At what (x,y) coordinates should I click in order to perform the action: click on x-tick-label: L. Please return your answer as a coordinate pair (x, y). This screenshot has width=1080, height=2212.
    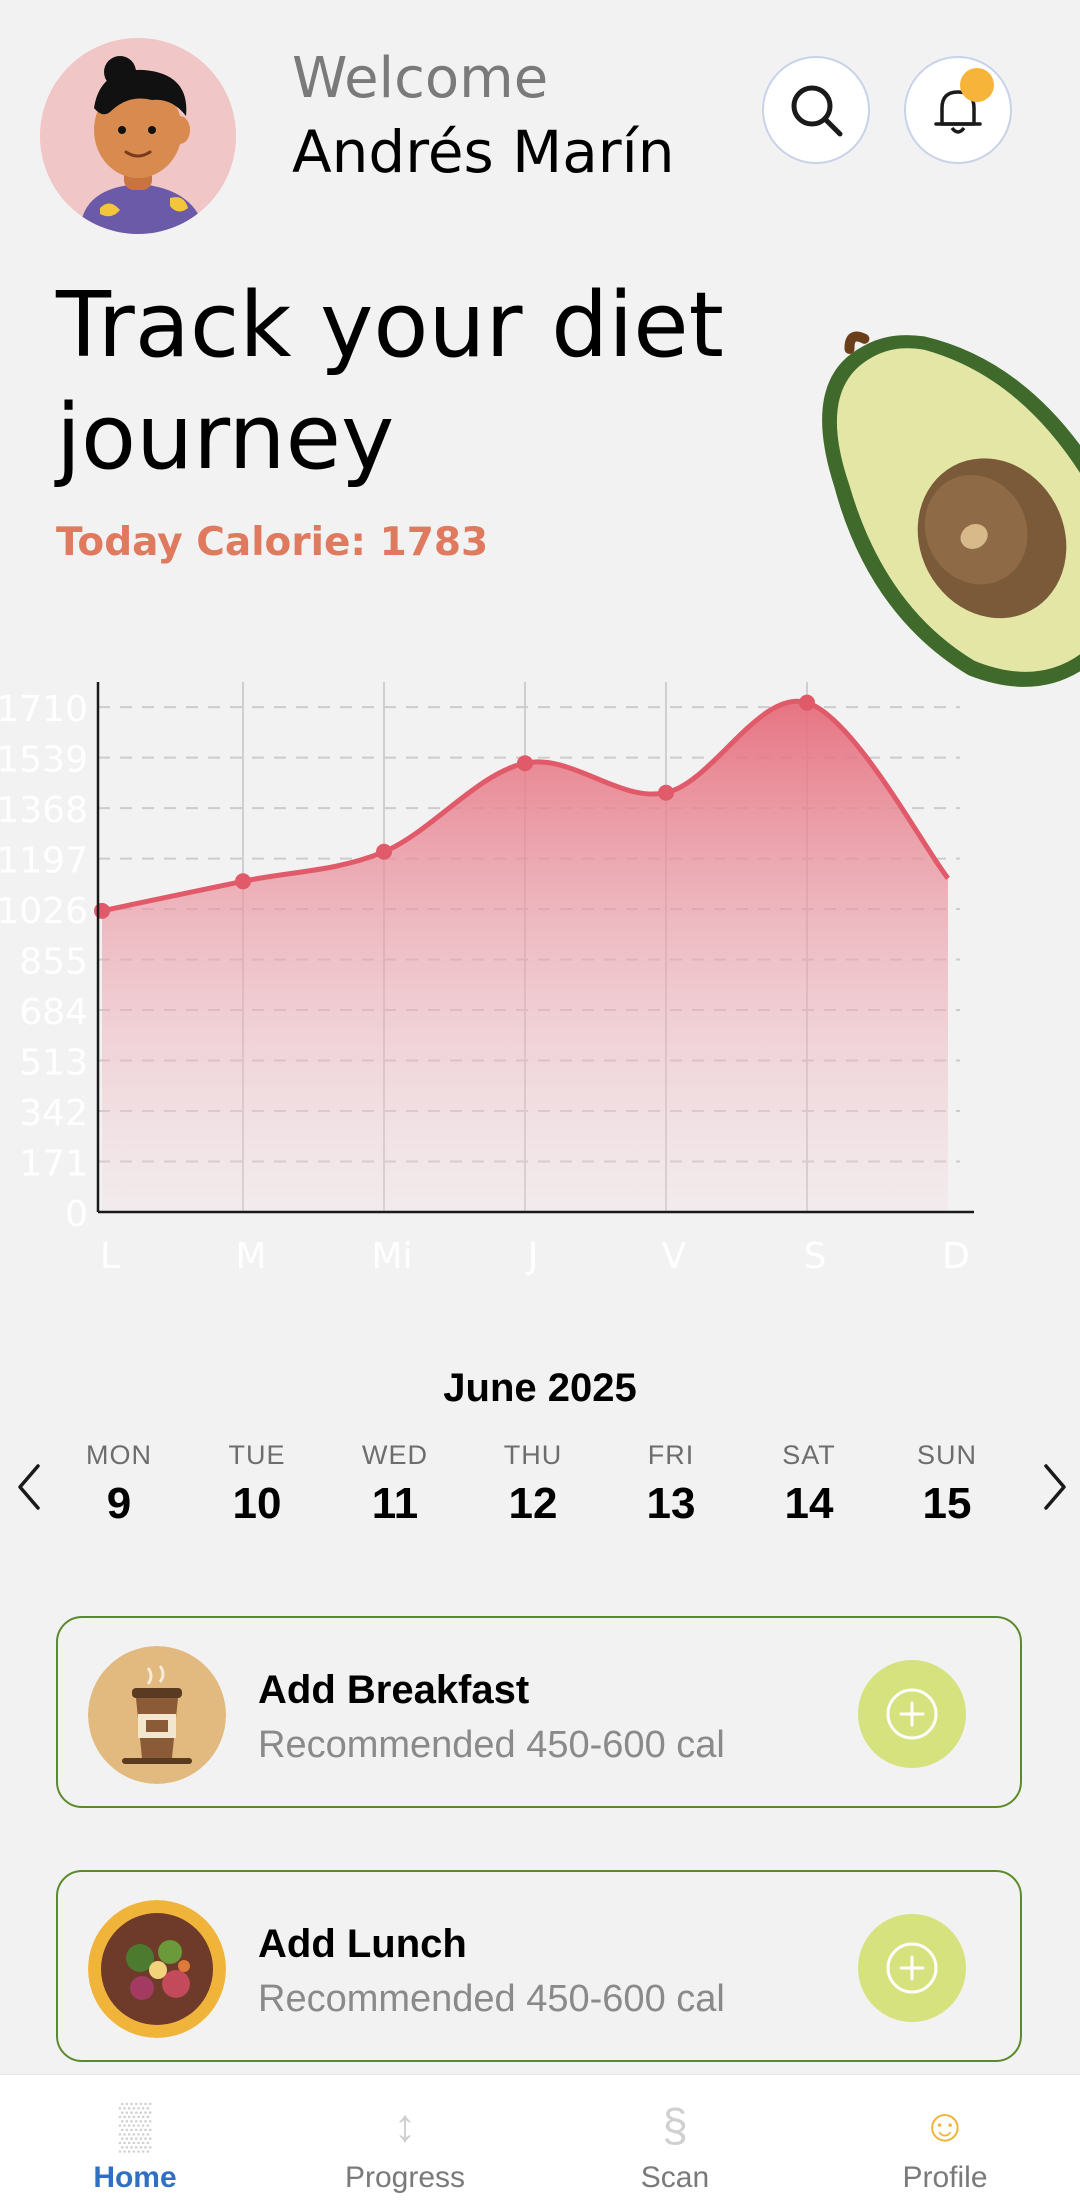
    Looking at the image, I should click on (110, 1256).